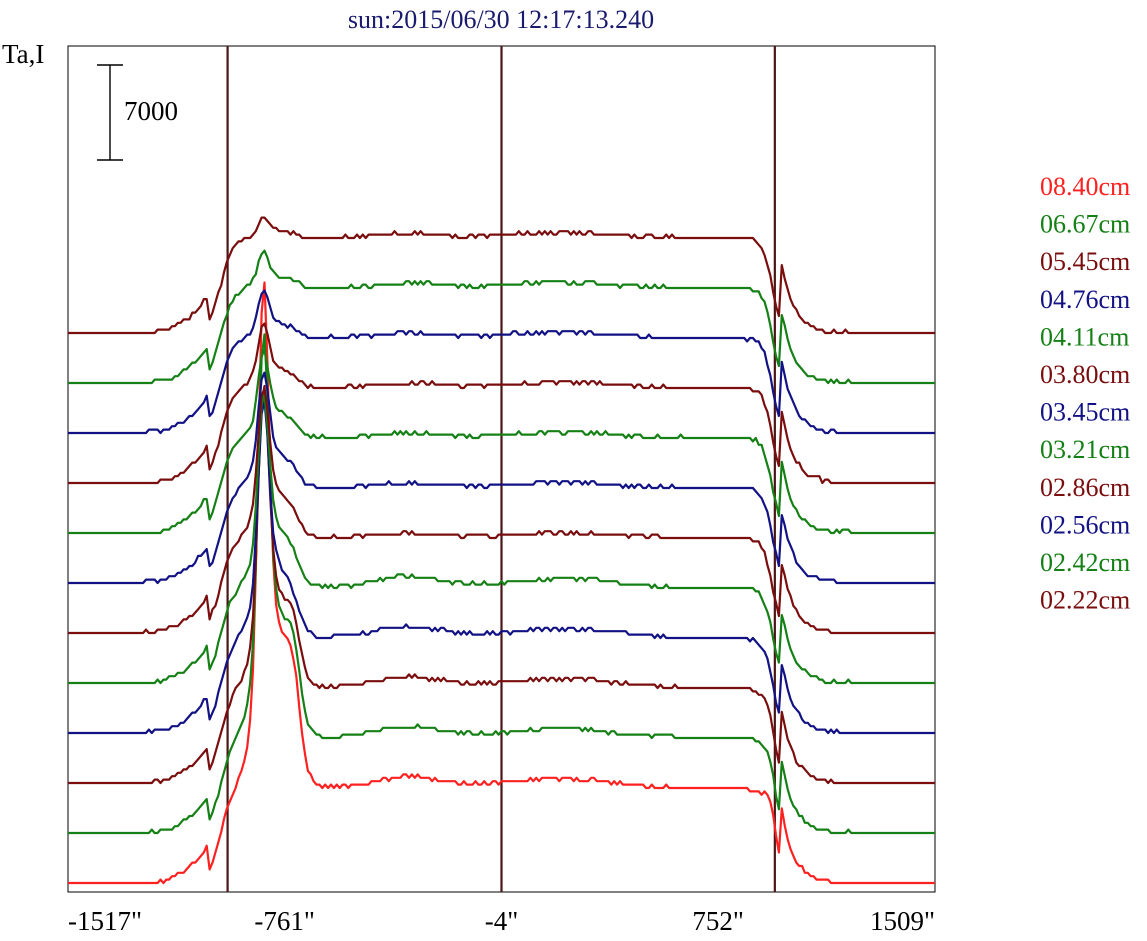 The image size is (1147, 941). I want to click on legend-entry: 02.56cm, so click(1085, 524).